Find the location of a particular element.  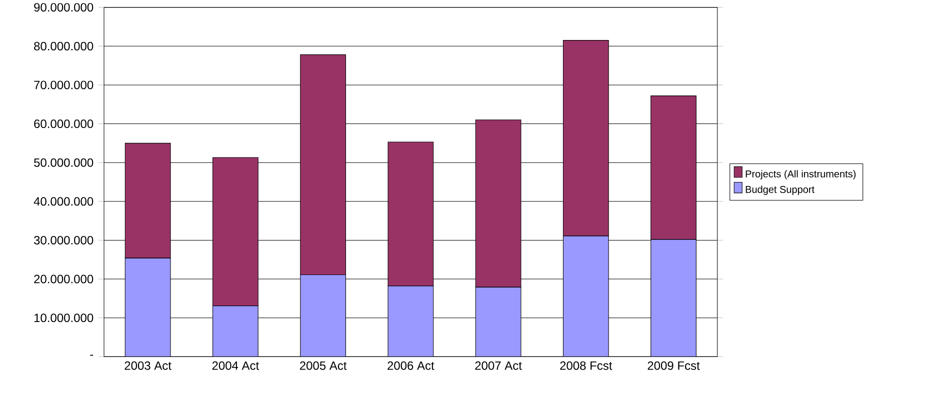

y-tick-label: 10.000.000 is located at coordinates (64, 318).